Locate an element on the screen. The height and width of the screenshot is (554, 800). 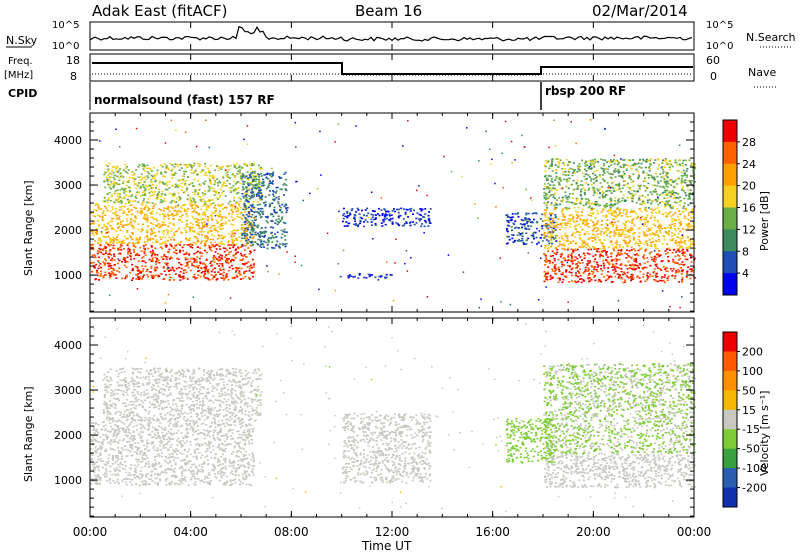
freq-trace is located at coordinates (392, 68).